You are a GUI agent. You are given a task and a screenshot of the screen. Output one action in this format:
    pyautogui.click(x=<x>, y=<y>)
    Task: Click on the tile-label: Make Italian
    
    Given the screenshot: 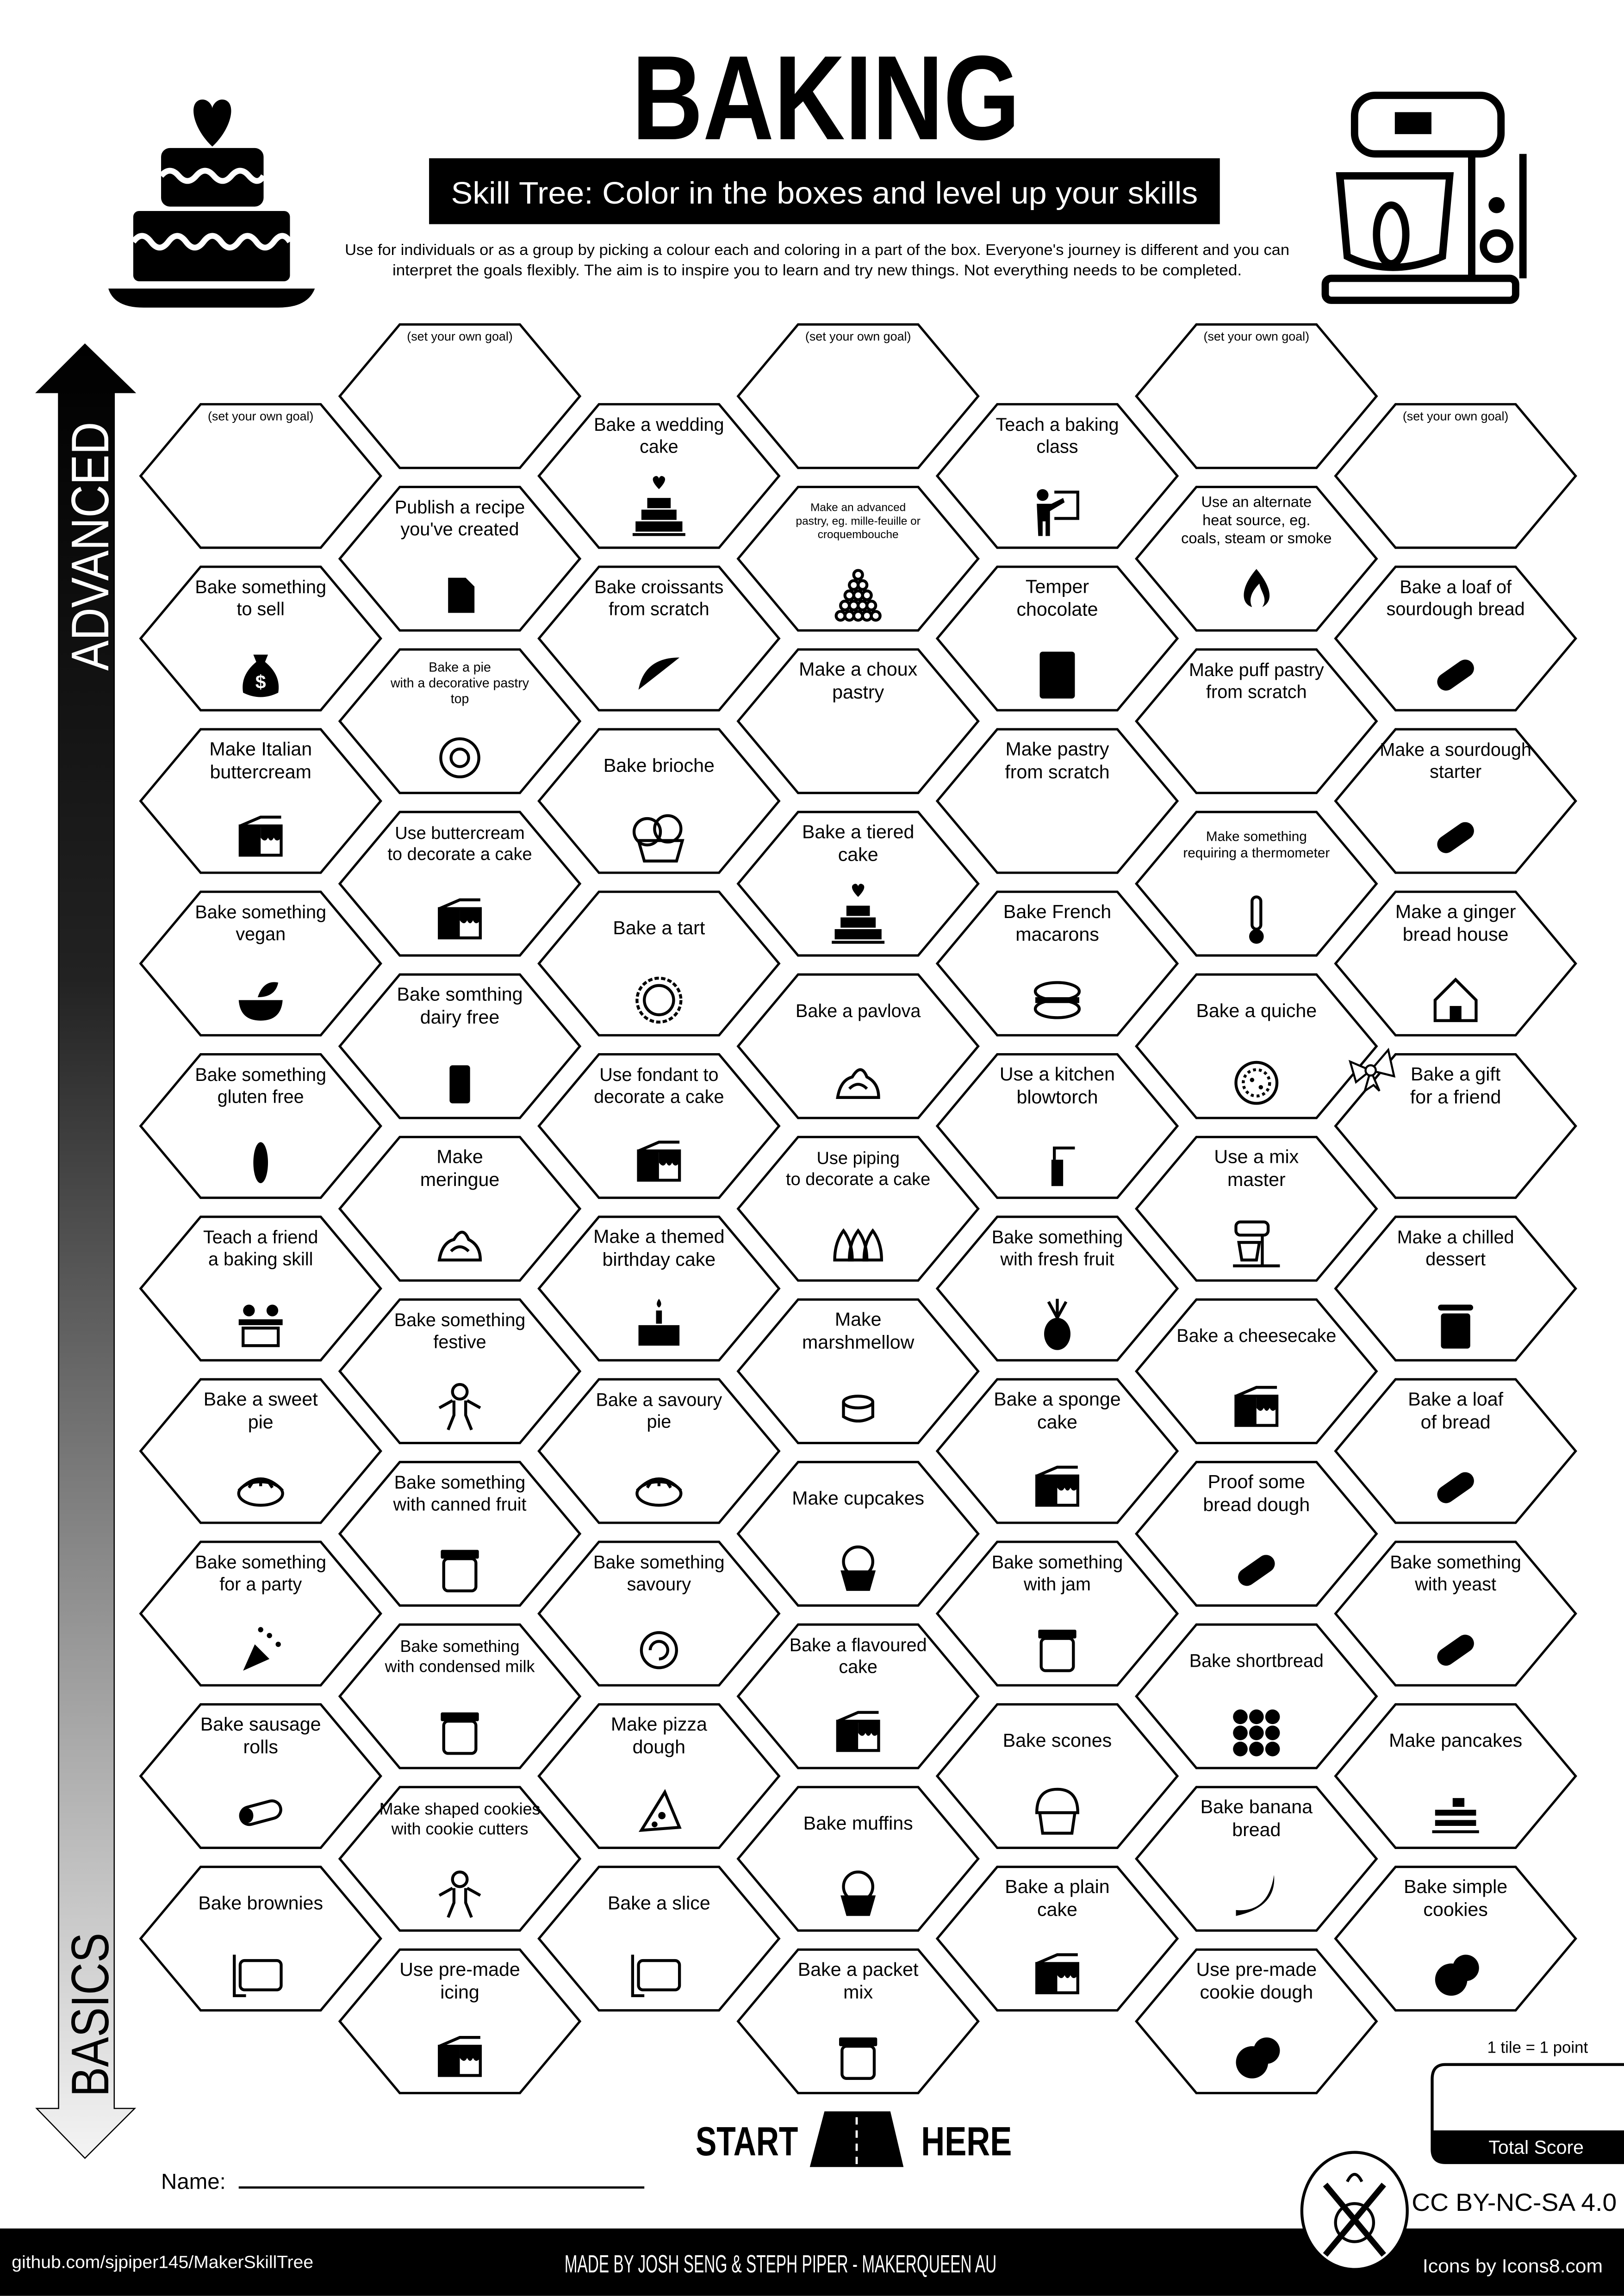 What is the action you would take?
    pyautogui.click(x=260, y=749)
    